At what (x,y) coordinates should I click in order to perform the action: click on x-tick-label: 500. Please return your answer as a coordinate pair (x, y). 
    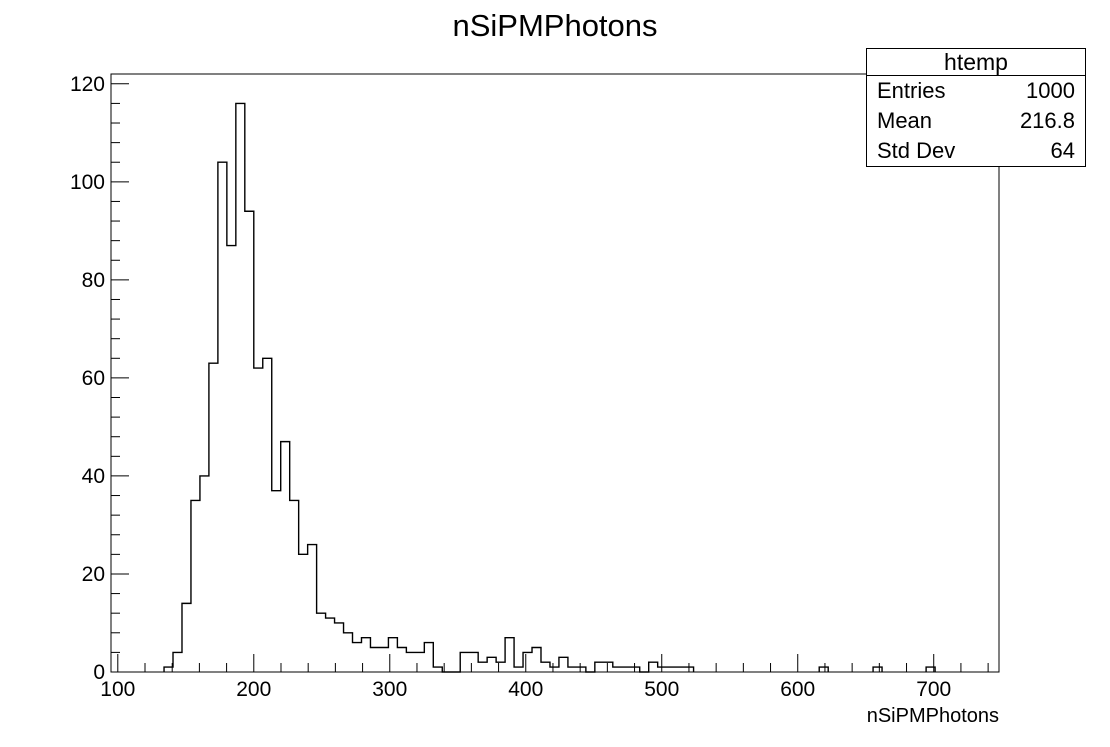
    Looking at the image, I should click on (661, 689).